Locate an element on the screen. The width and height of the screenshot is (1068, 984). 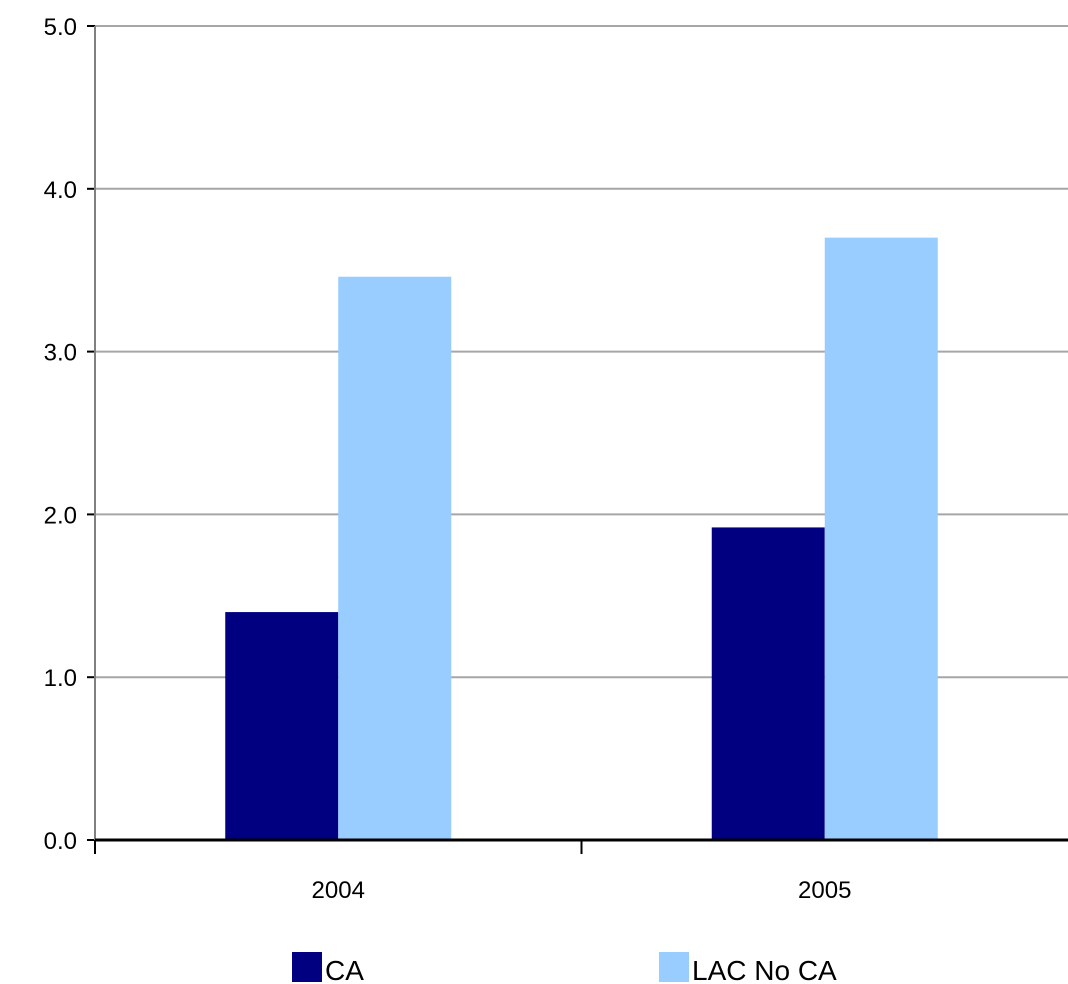
legend-label: CA is located at coordinates (344, 969).